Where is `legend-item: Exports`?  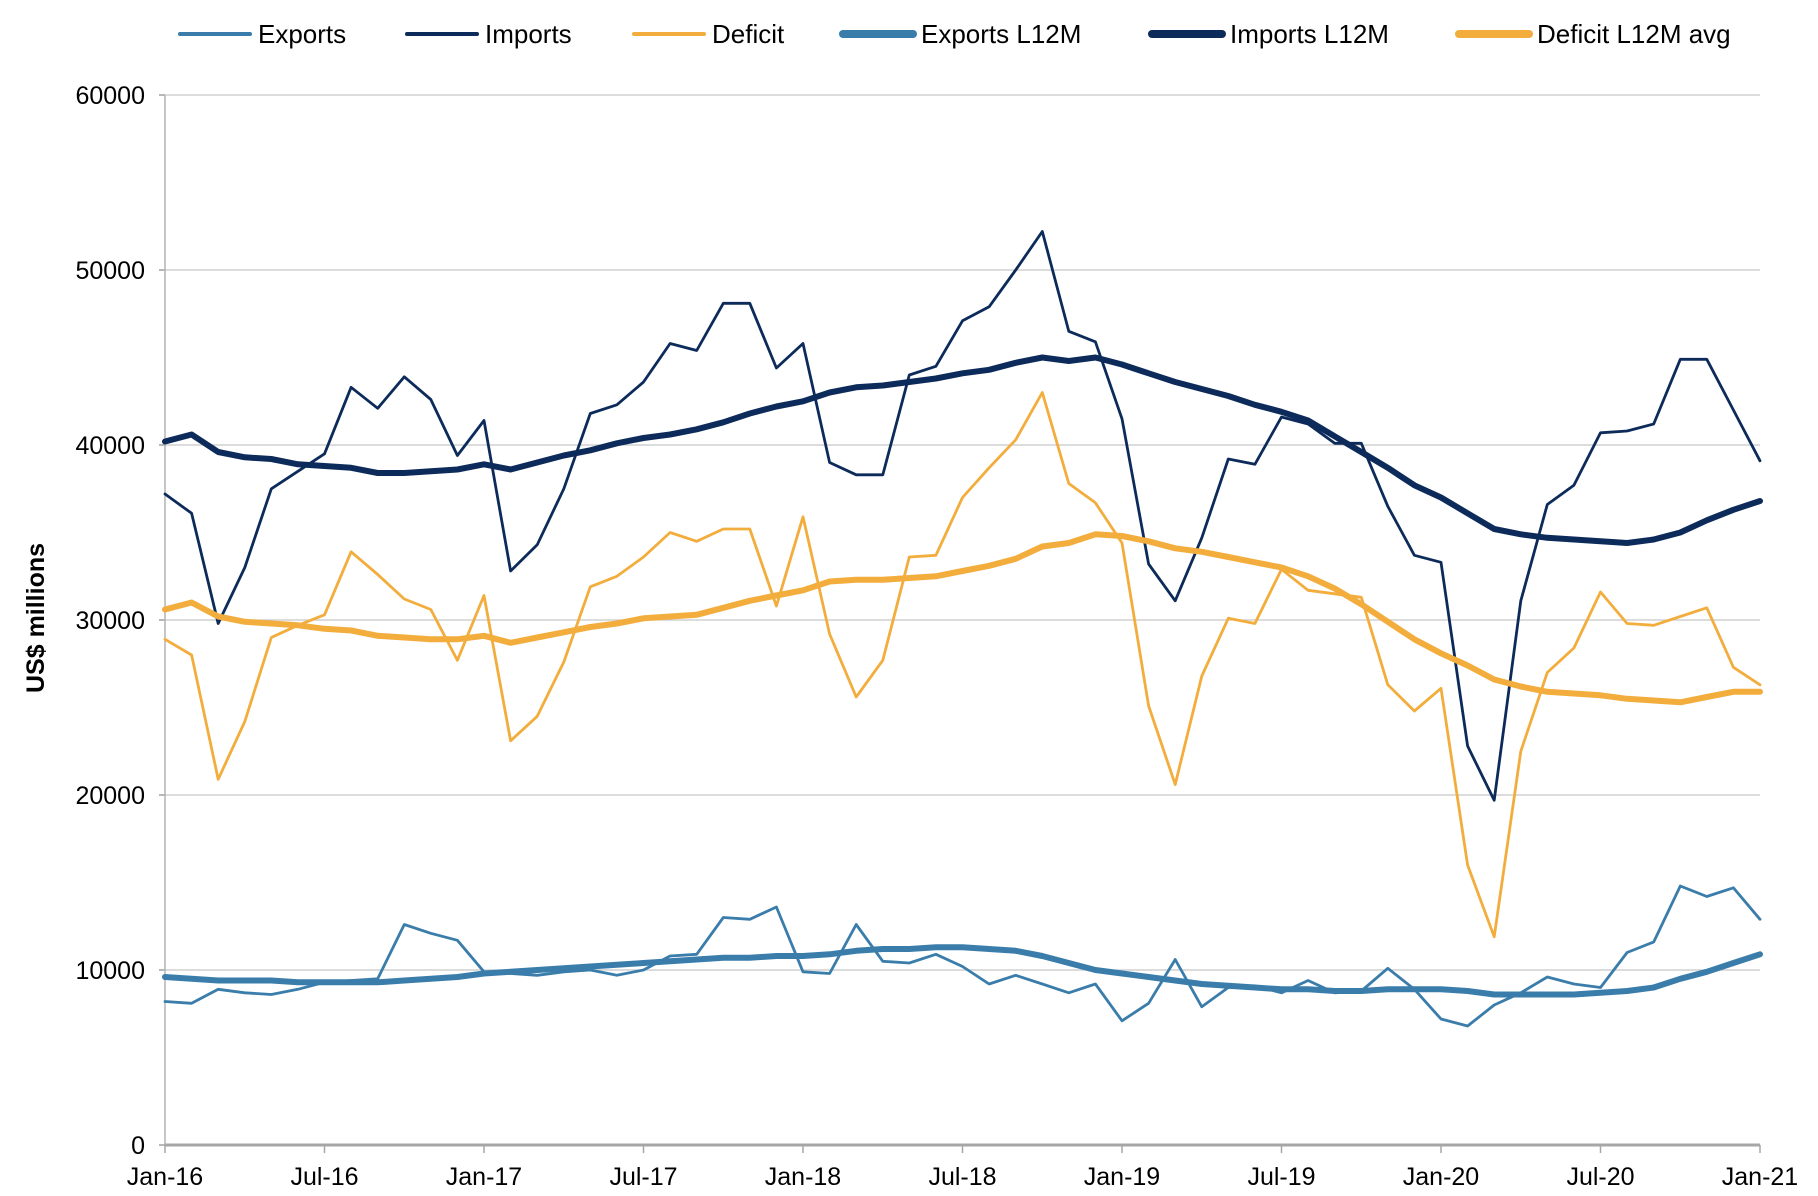 legend-item: Exports is located at coordinates (262, 34).